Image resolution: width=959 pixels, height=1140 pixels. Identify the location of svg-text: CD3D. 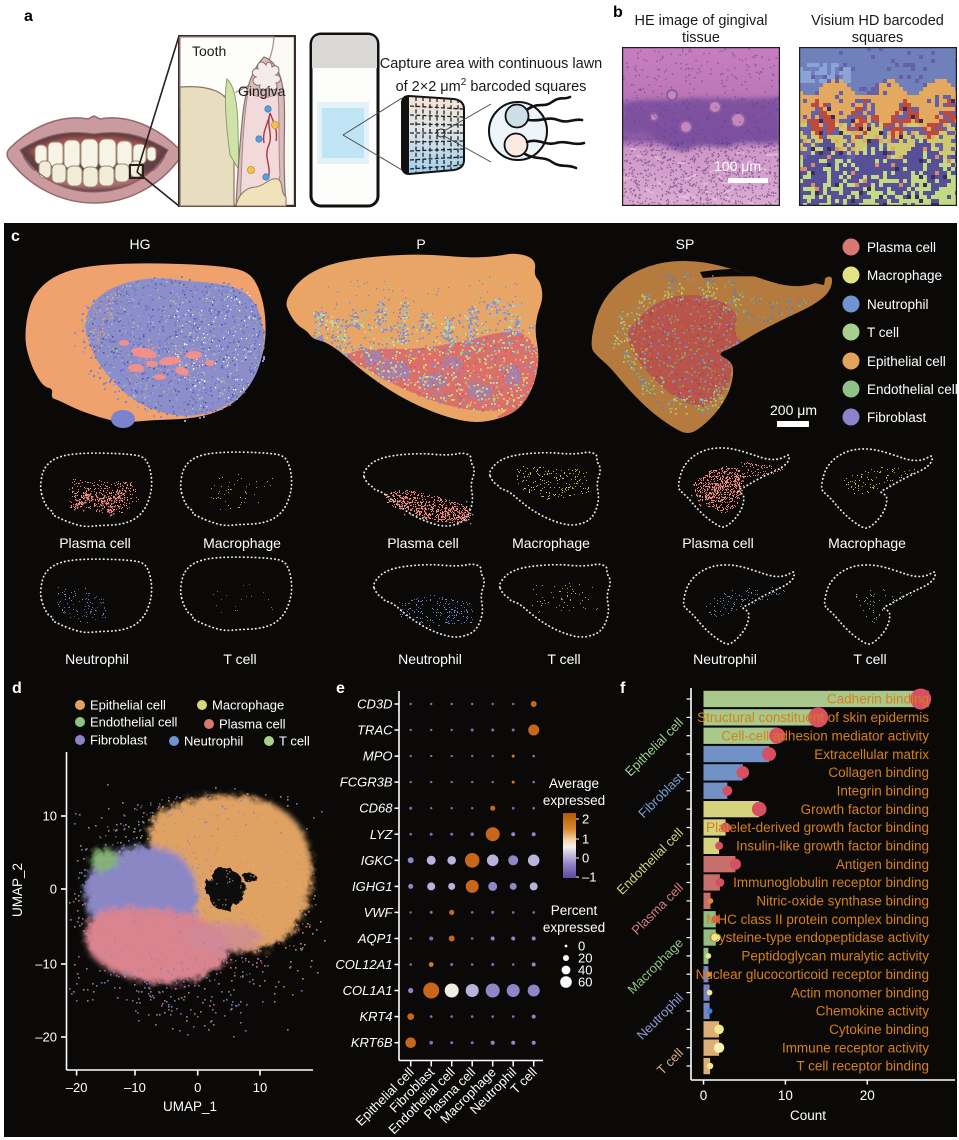
(374, 704).